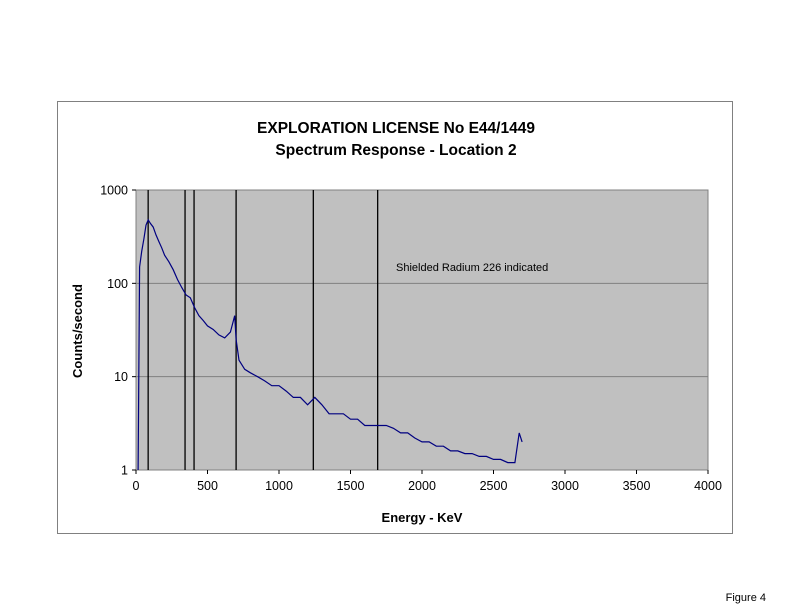 Image resolution: width=792 pixels, height=612 pixels. Describe the element at coordinates (279, 486) in the screenshot. I see `x-tick-label: 1000` at that location.